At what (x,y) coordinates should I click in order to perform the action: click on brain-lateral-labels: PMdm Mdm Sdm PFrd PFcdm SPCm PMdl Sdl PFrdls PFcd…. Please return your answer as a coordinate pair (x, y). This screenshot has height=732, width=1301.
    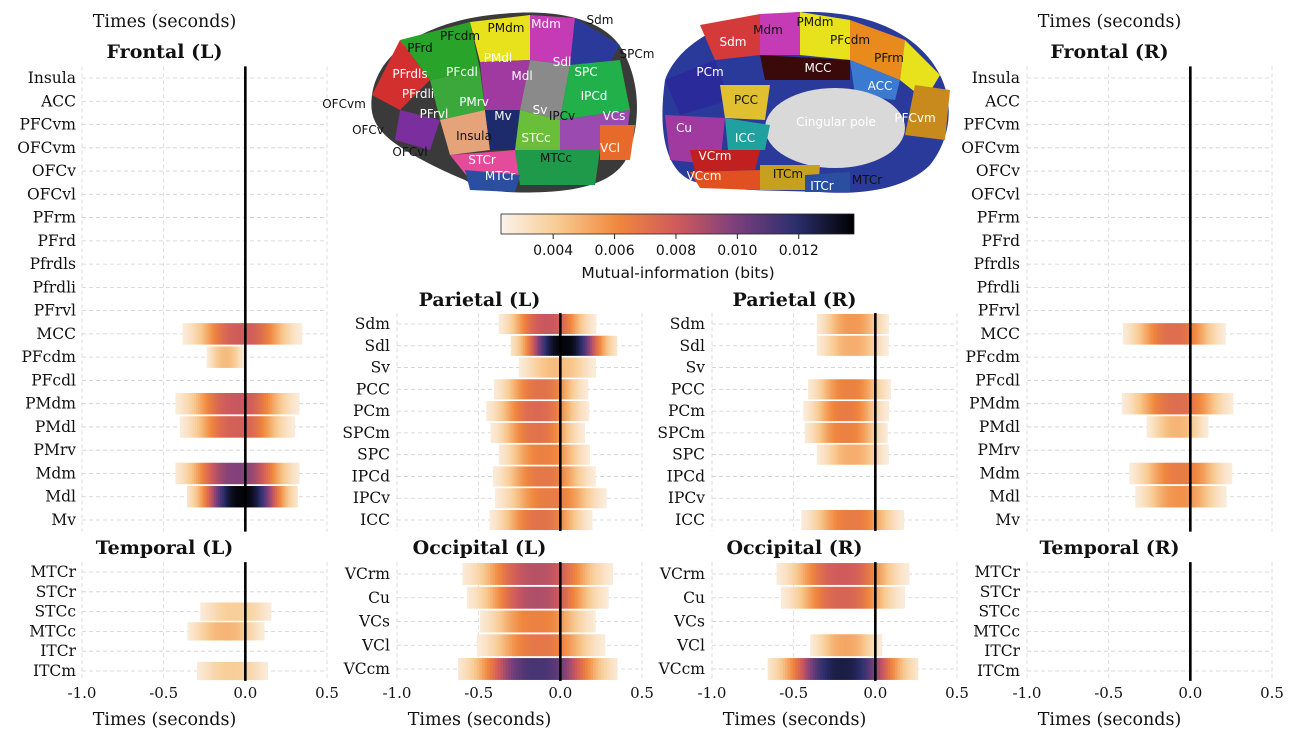
    Looking at the image, I should click on (488, 98).